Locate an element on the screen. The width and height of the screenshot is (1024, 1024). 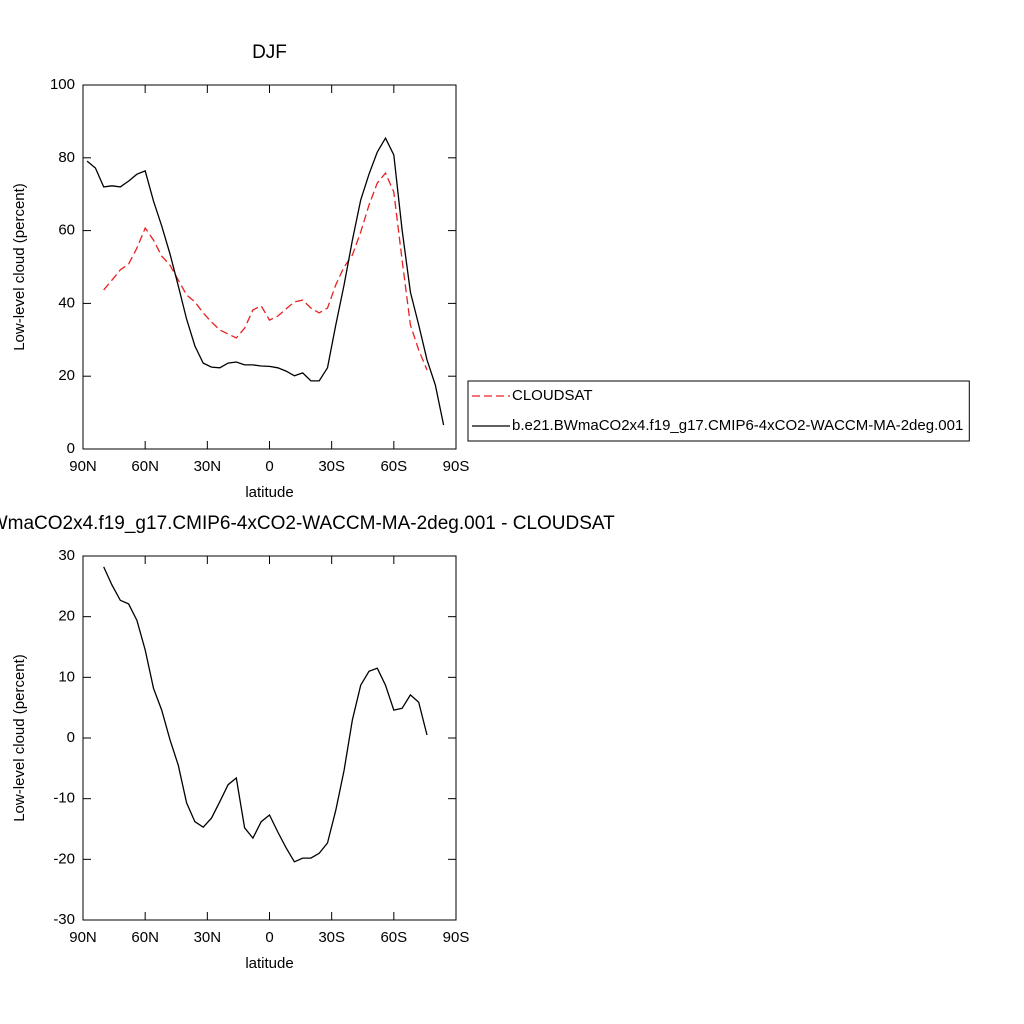
y-tick-label: 30 is located at coordinates (66, 555).